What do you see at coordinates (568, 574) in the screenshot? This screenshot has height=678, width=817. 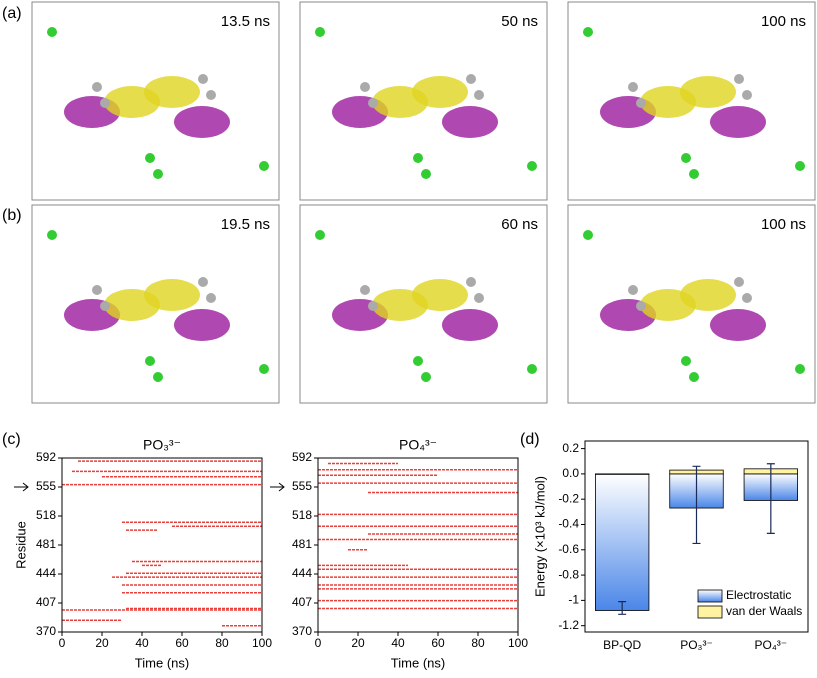 I see `y-tick-label: -0.8` at bounding box center [568, 574].